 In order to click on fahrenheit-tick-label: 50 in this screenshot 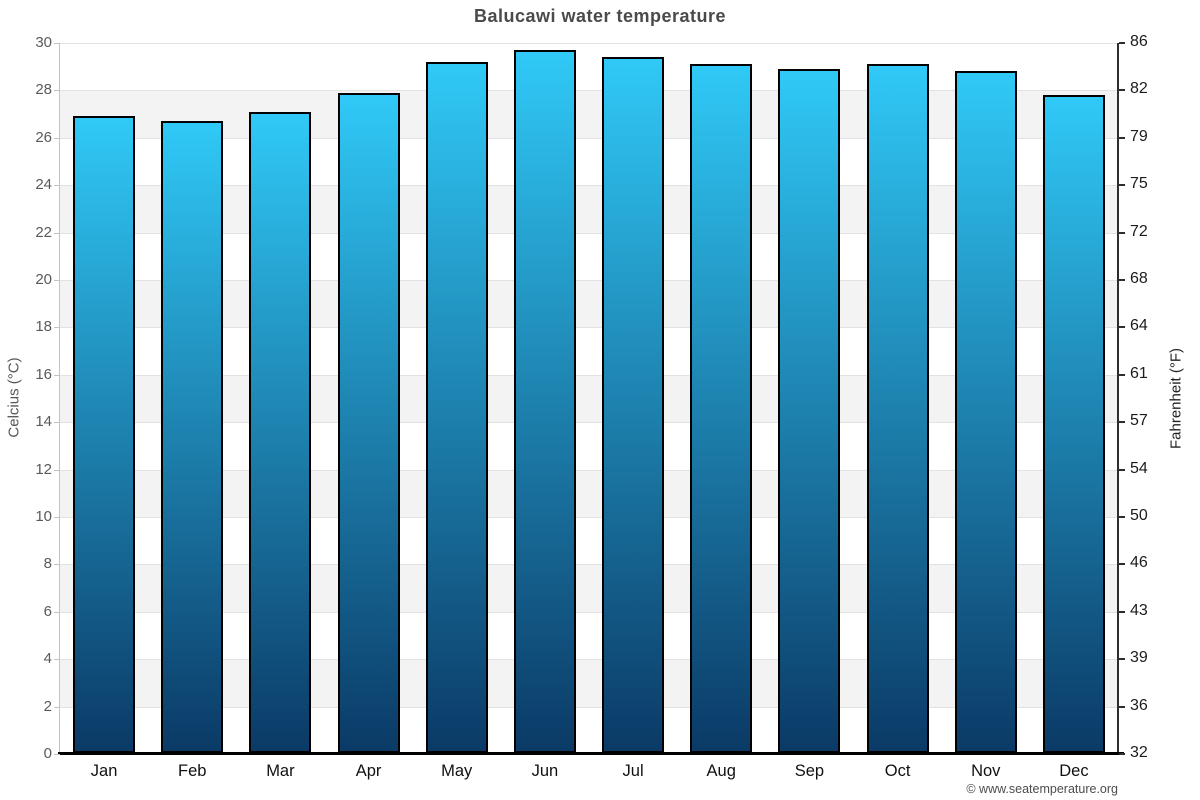, I will do `click(1139, 515)`.